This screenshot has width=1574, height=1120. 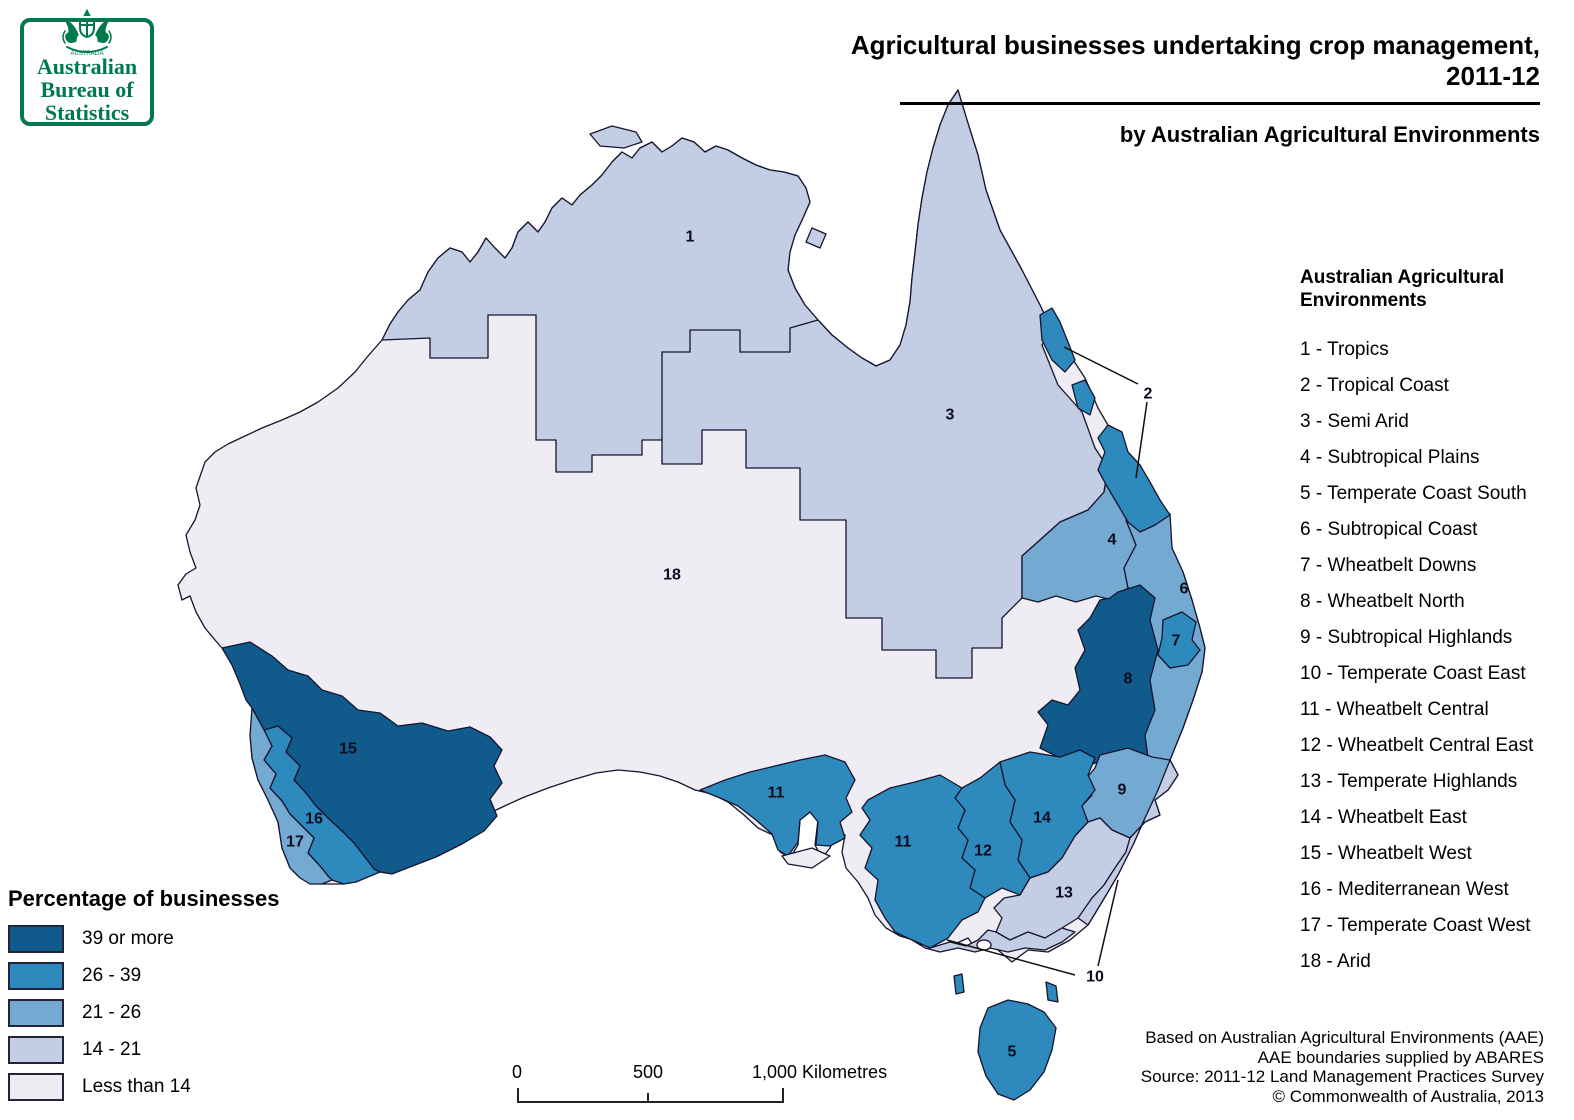 What do you see at coordinates (144, 898) in the screenshot?
I see `percentage-legend-heading: Percentage of businesses` at bounding box center [144, 898].